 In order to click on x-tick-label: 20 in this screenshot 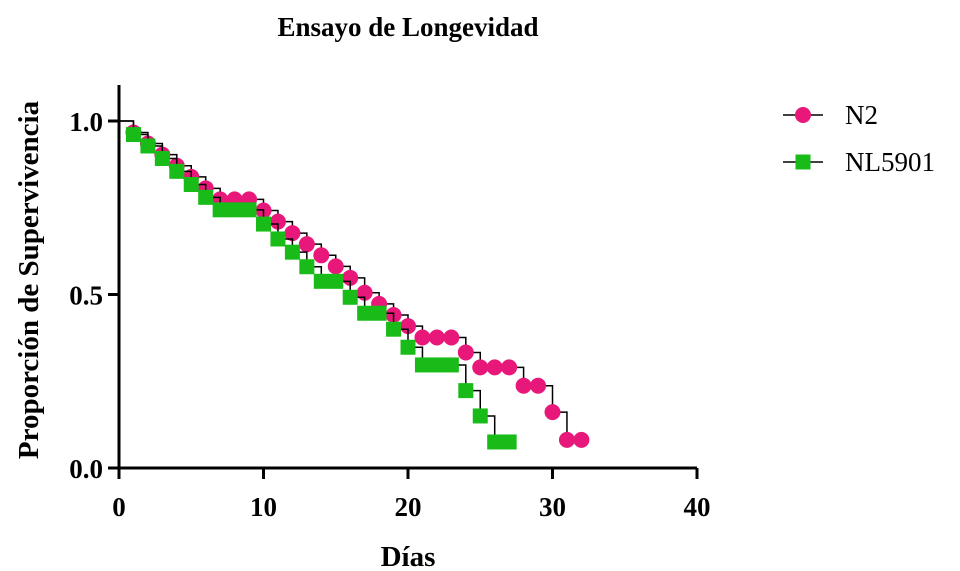, I will do `click(408, 507)`.